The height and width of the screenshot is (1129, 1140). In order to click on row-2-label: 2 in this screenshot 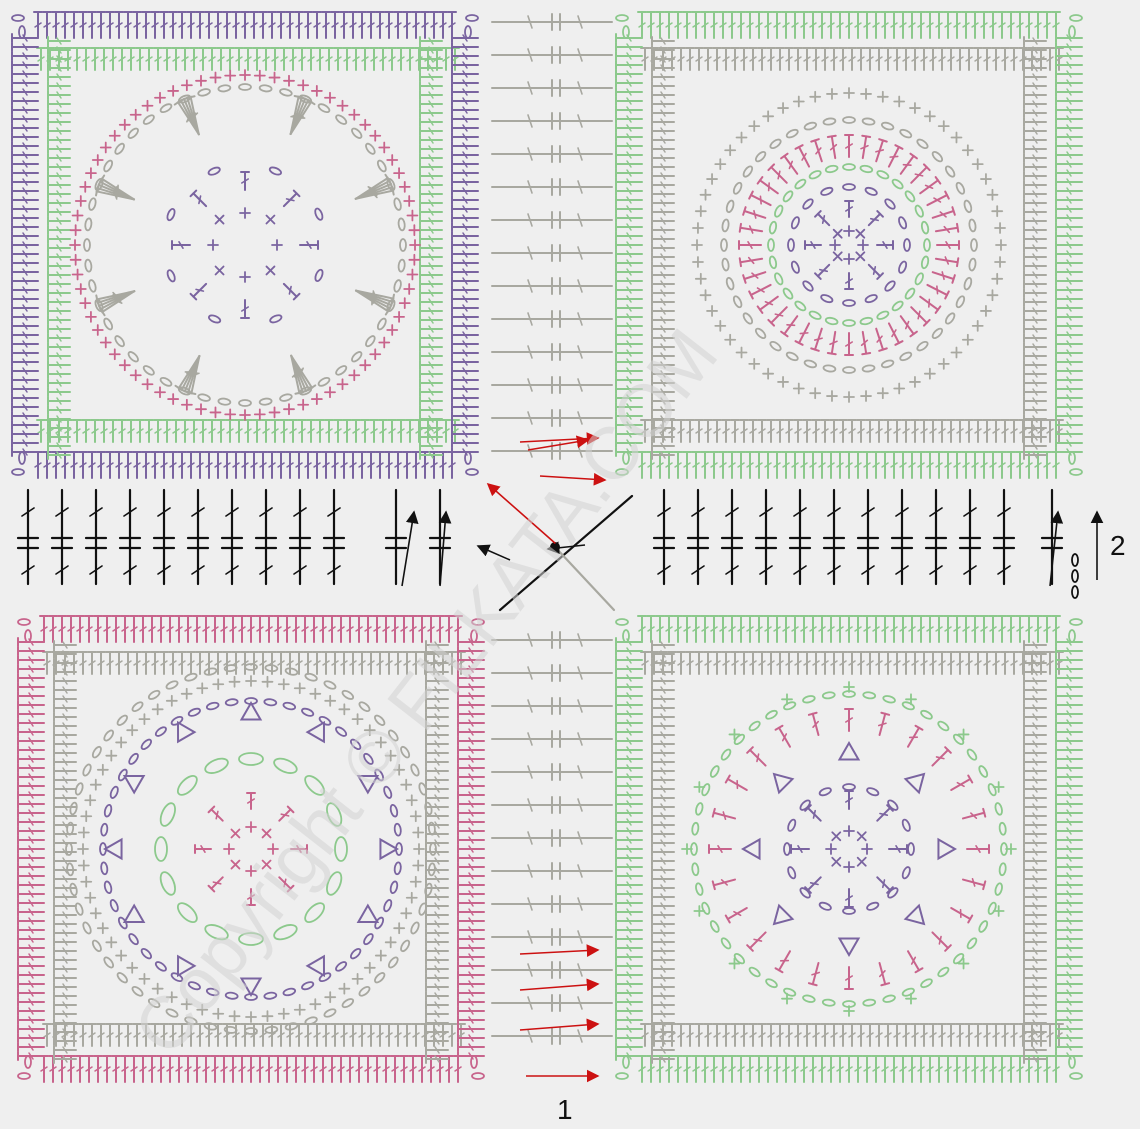, I will do `click(1118, 545)`.